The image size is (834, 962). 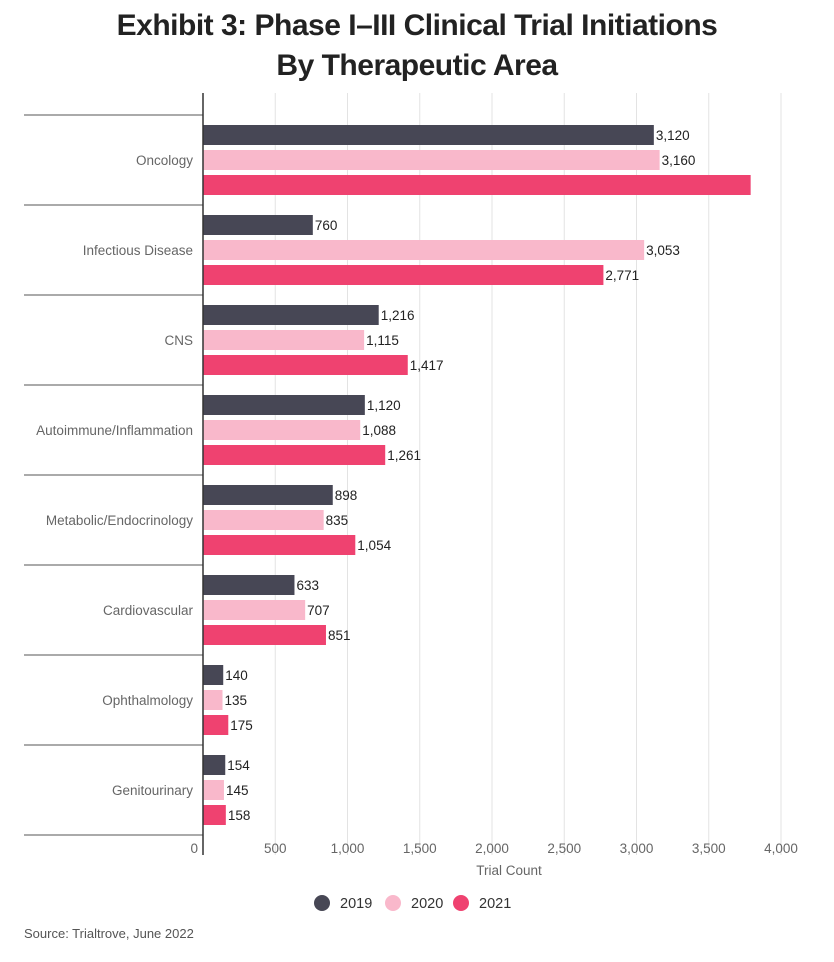 I want to click on bar-2020-oncology, so click(x=431, y=160).